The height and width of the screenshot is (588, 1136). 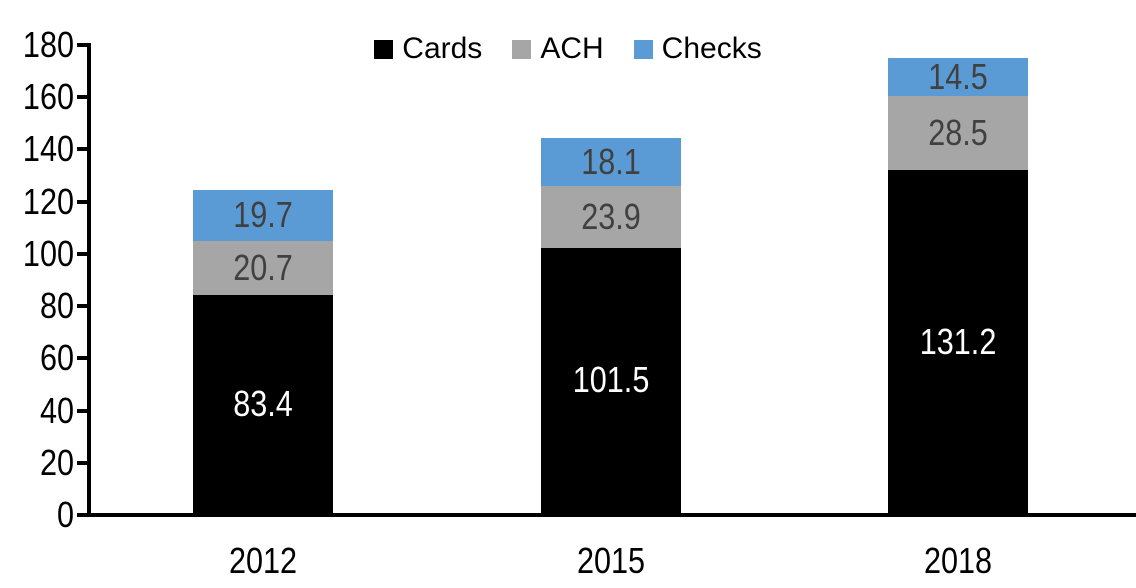 What do you see at coordinates (611, 515) in the screenshot?
I see `x-axis-line` at bounding box center [611, 515].